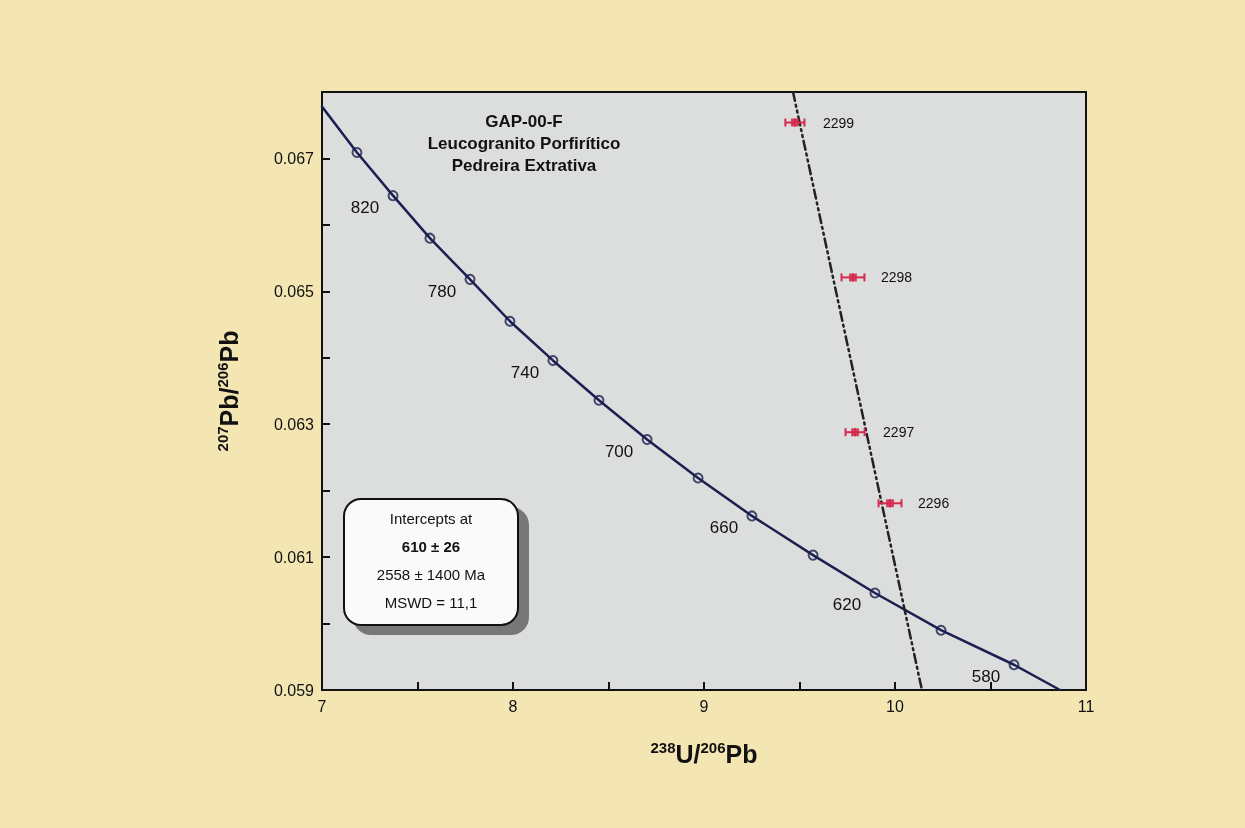 This screenshot has height=828, width=1245. I want to click on y-tick-label: 0.061, so click(294, 557).